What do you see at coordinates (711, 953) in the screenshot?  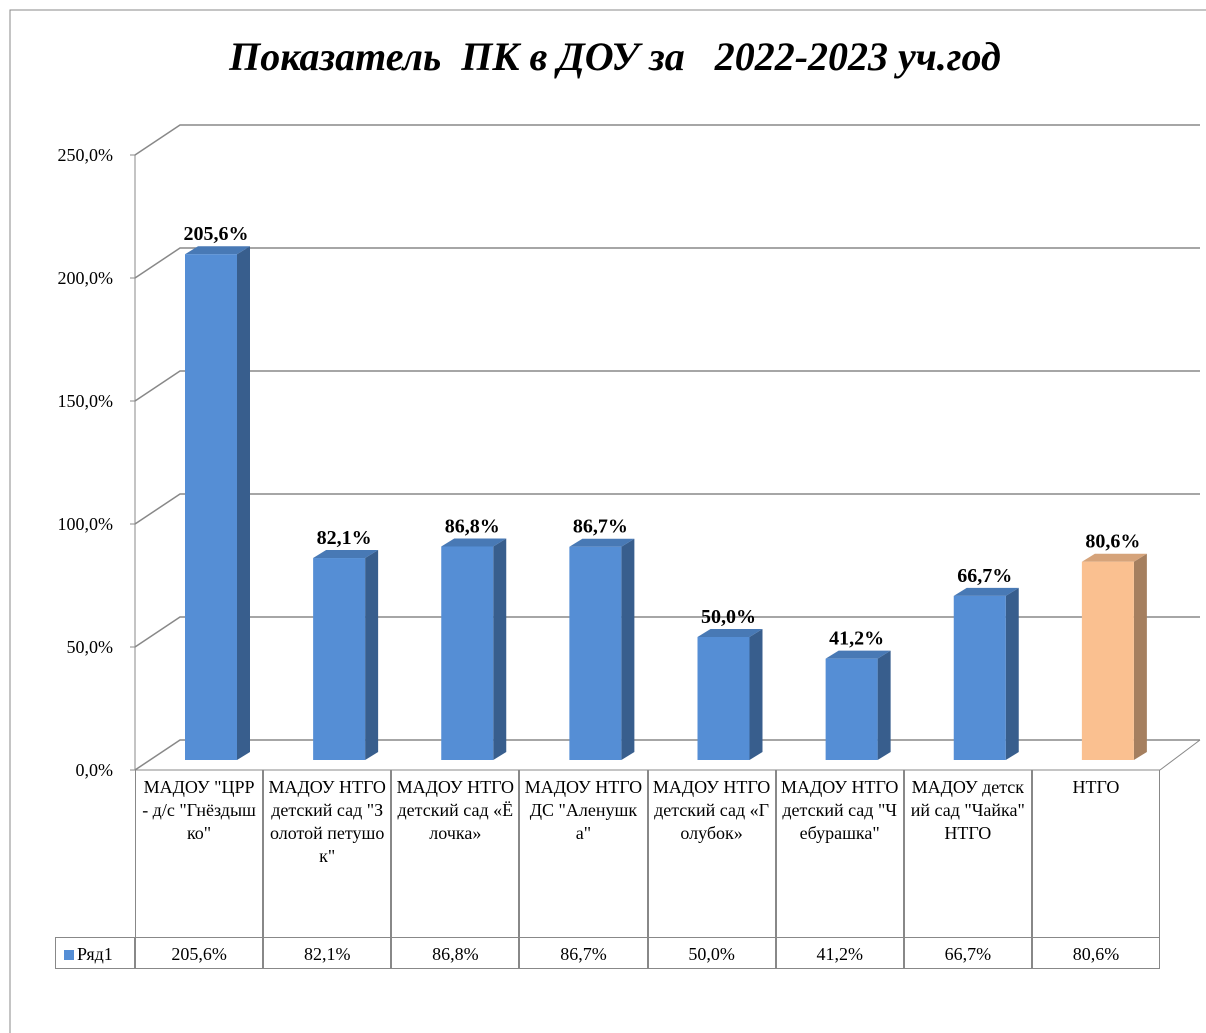 I see `table-value: 50,0%` at bounding box center [711, 953].